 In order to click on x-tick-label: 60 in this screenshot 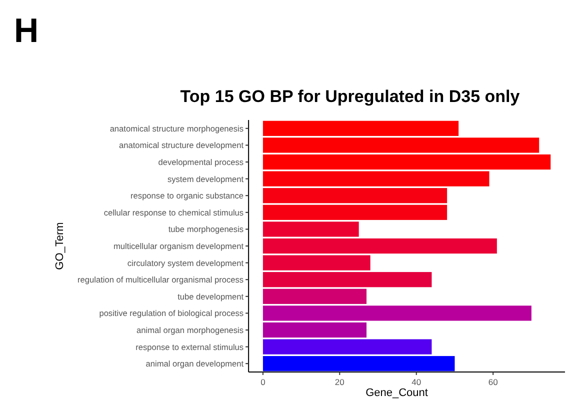, I will do `click(493, 382)`.